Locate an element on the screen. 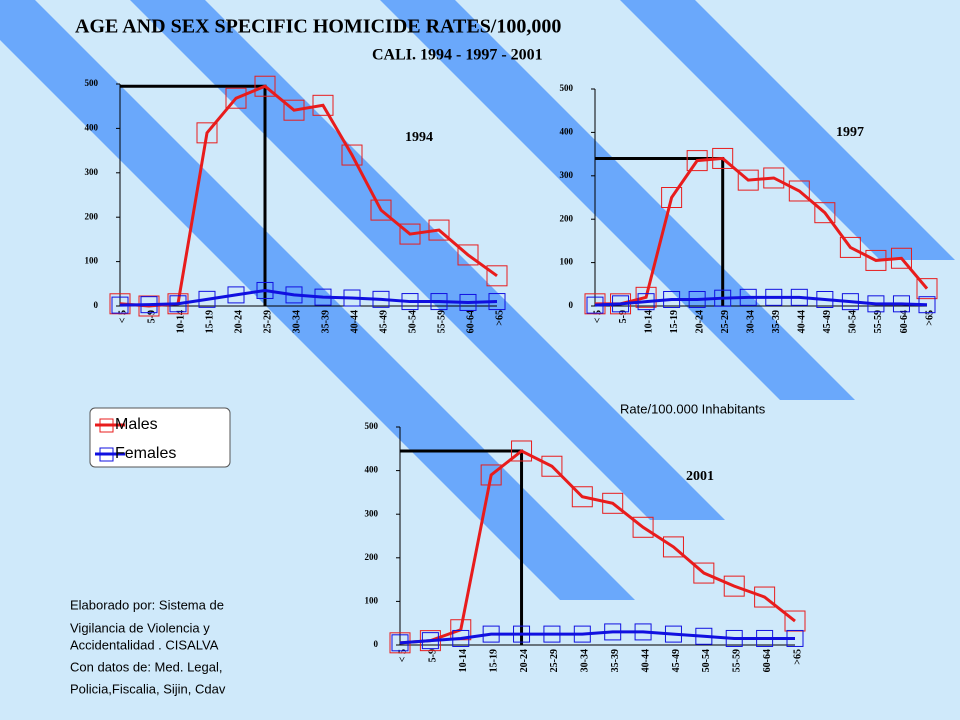  x-tick-label: 40-44 is located at coordinates (802, 321).